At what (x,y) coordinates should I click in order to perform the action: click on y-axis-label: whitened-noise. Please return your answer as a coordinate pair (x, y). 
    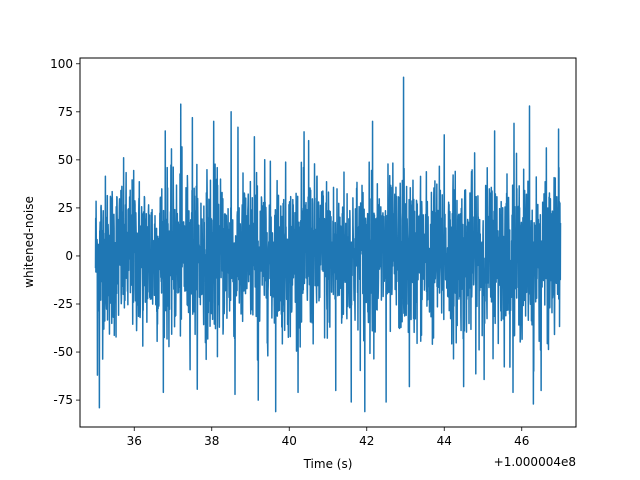
    Looking at the image, I should click on (29, 242).